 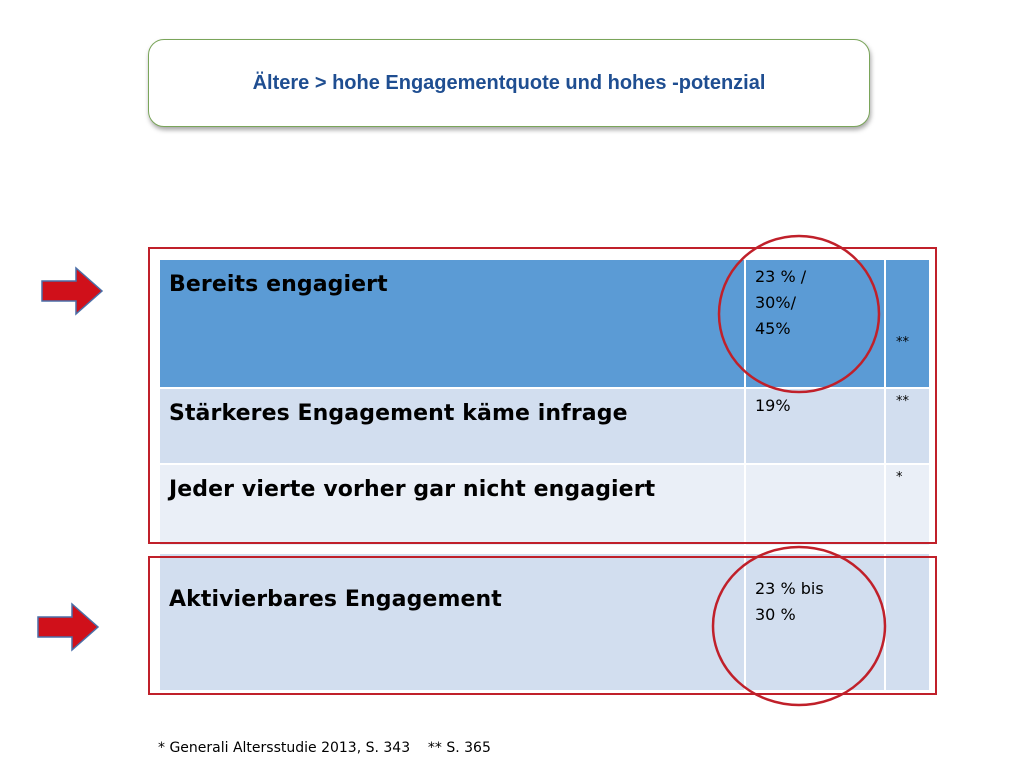 I want to click on row-label: Bereits engagiert, so click(x=278, y=284).